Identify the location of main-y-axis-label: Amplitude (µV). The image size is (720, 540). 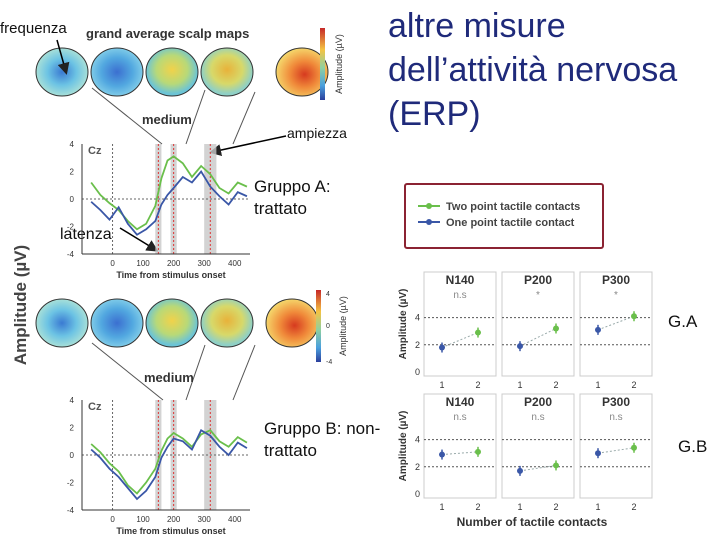
(20, 305).